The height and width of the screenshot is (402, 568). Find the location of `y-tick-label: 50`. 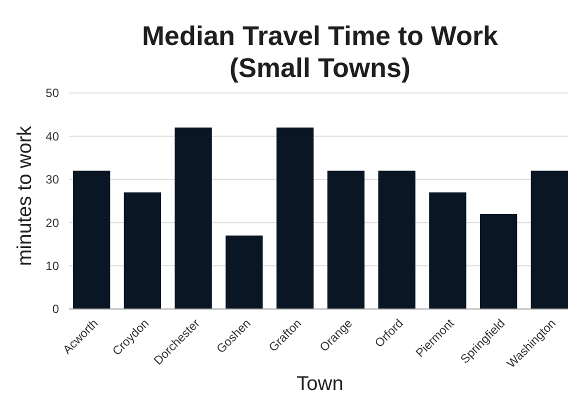

y-tick-label: 50 is located at coordinates (53, 93).